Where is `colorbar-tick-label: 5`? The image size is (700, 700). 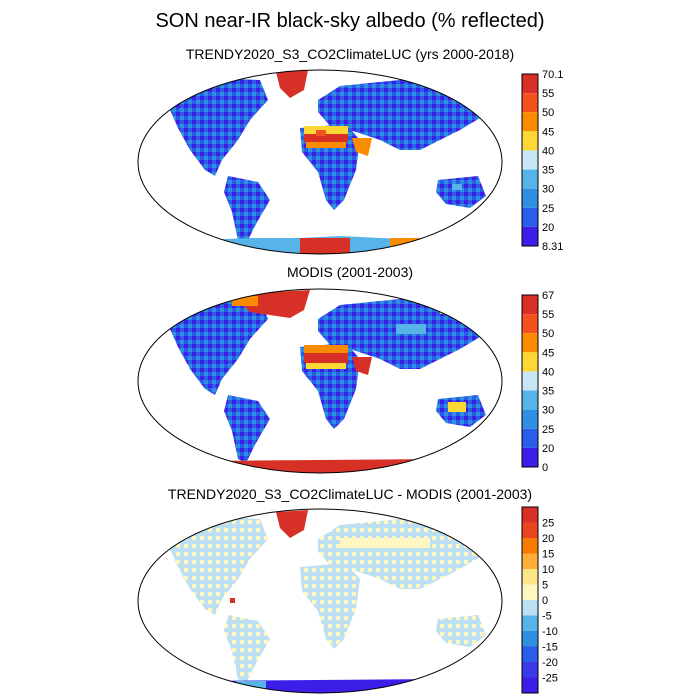
colorbar-tick-label: 5 is located at coordinates (545, 586).